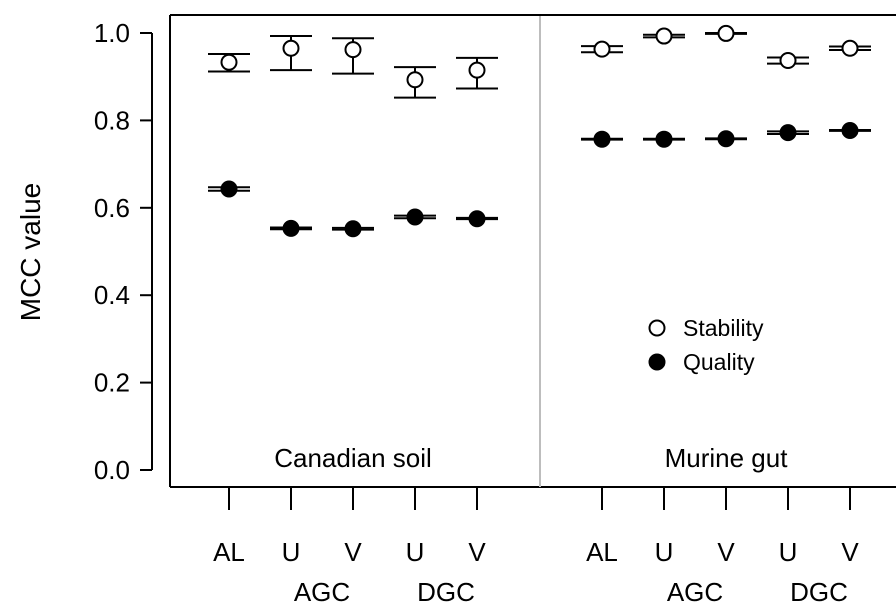 The image size is (896, 604). Describe the element at coordinates (536, 545) in the screenshot. I see `x-axis: AL U V U V AGC DGC AL U V U V AGC DGC` at that location.